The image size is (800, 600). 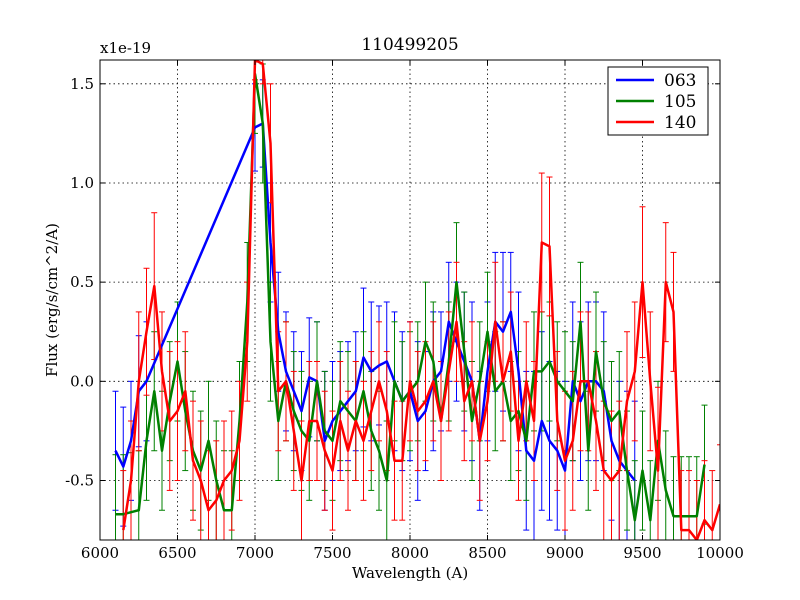 What do you see at coordinates (125, 48) in the screenshot?
I see `y-offset-label: x1e-19` at bounding box center [125, 48].